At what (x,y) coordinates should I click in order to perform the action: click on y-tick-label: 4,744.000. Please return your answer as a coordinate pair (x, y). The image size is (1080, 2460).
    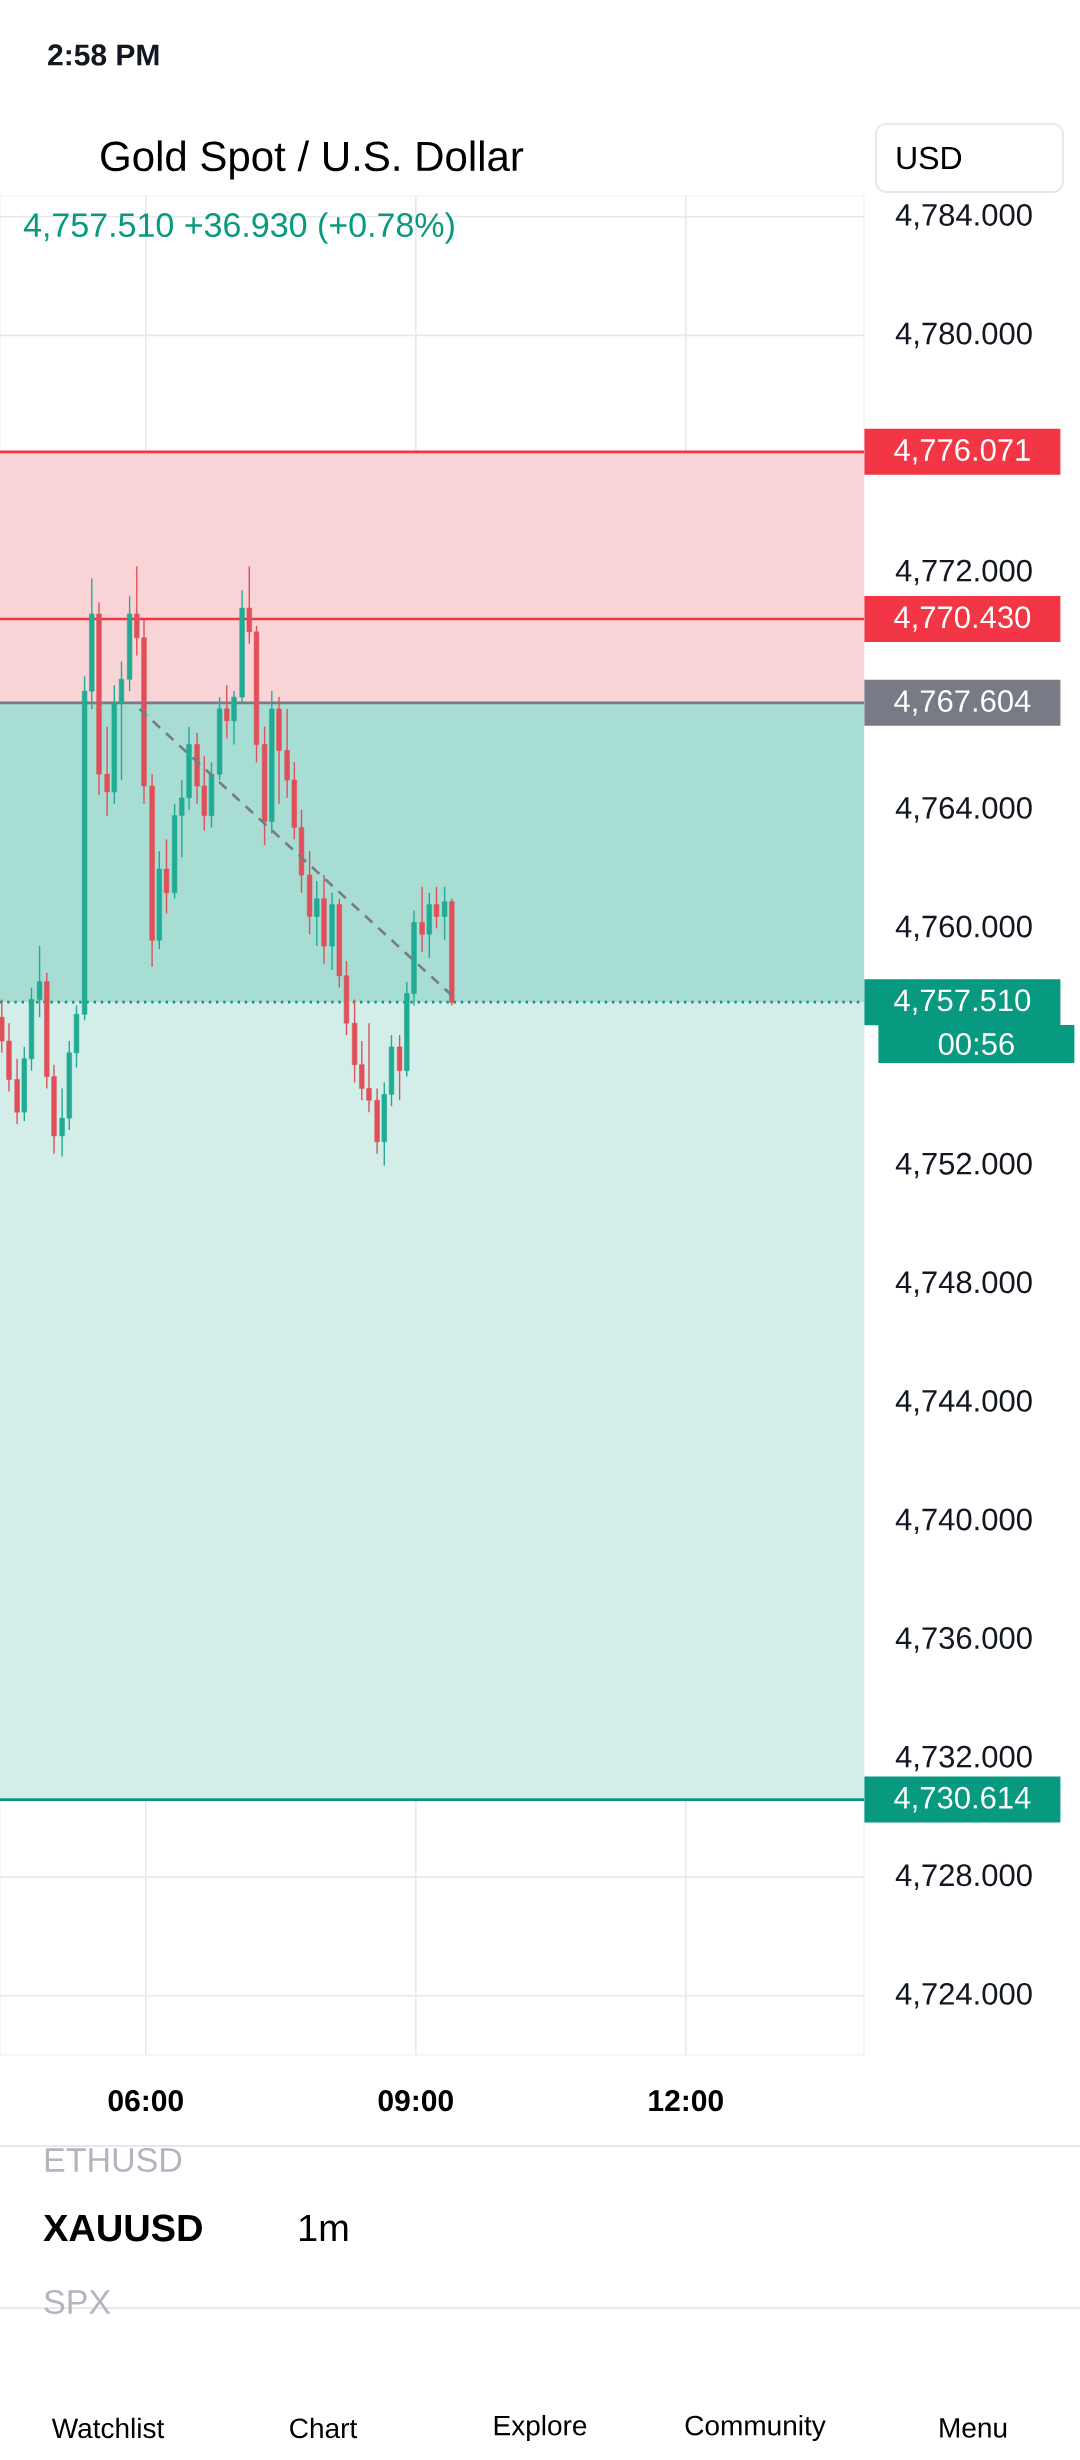
    Looking at the image, I should click on (963, 1402).